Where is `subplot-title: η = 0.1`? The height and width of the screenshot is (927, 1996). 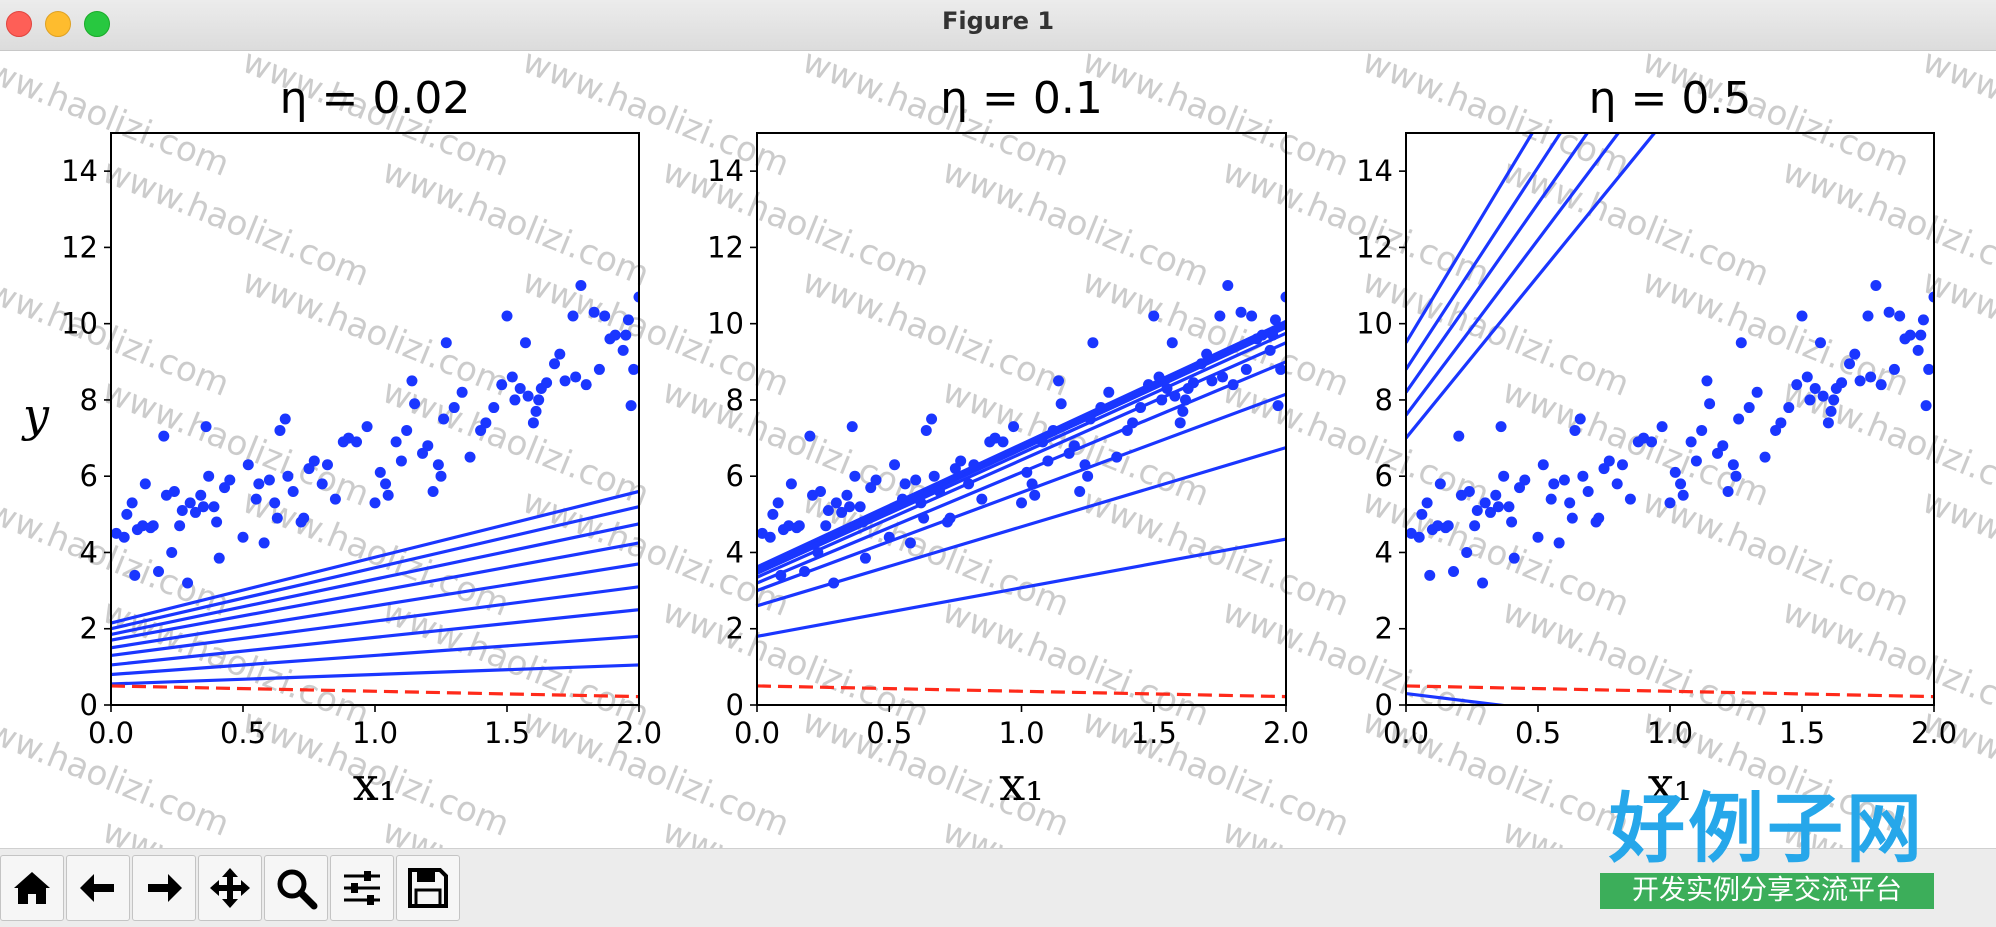
subplot-title: η = 0.1 is located at coordinates (1021, 98).